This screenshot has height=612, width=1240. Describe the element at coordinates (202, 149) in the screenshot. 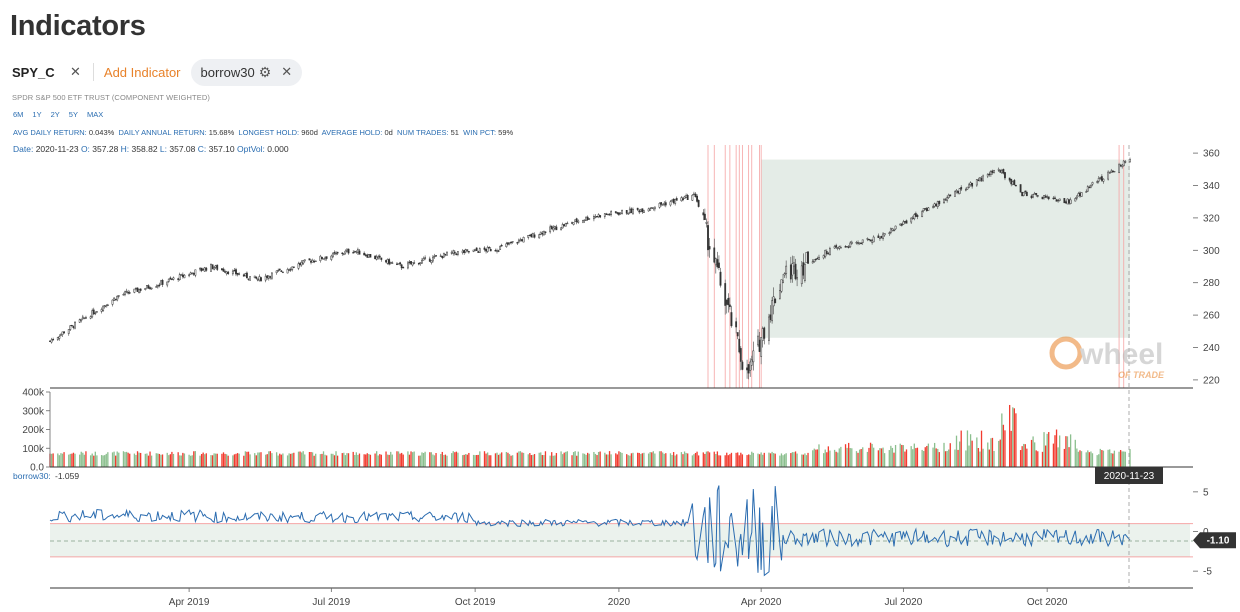

I see `close-label: C:` at that location.